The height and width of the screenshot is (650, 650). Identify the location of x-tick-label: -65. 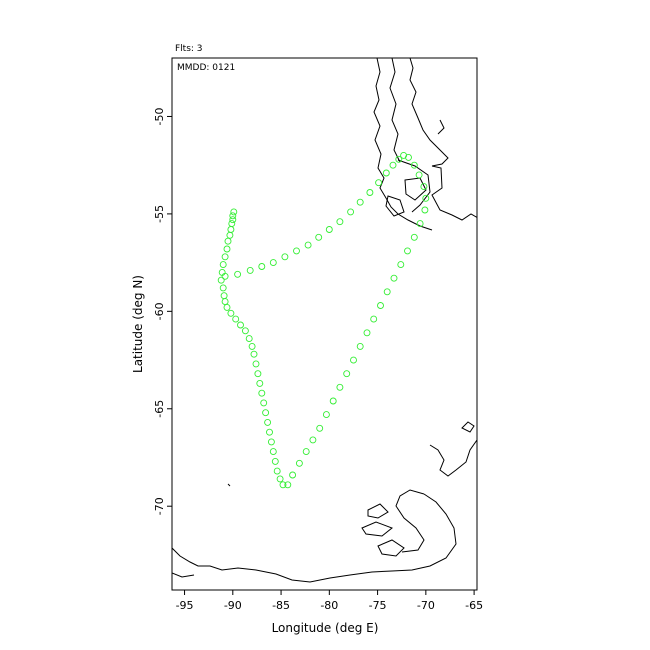
(474, 605).